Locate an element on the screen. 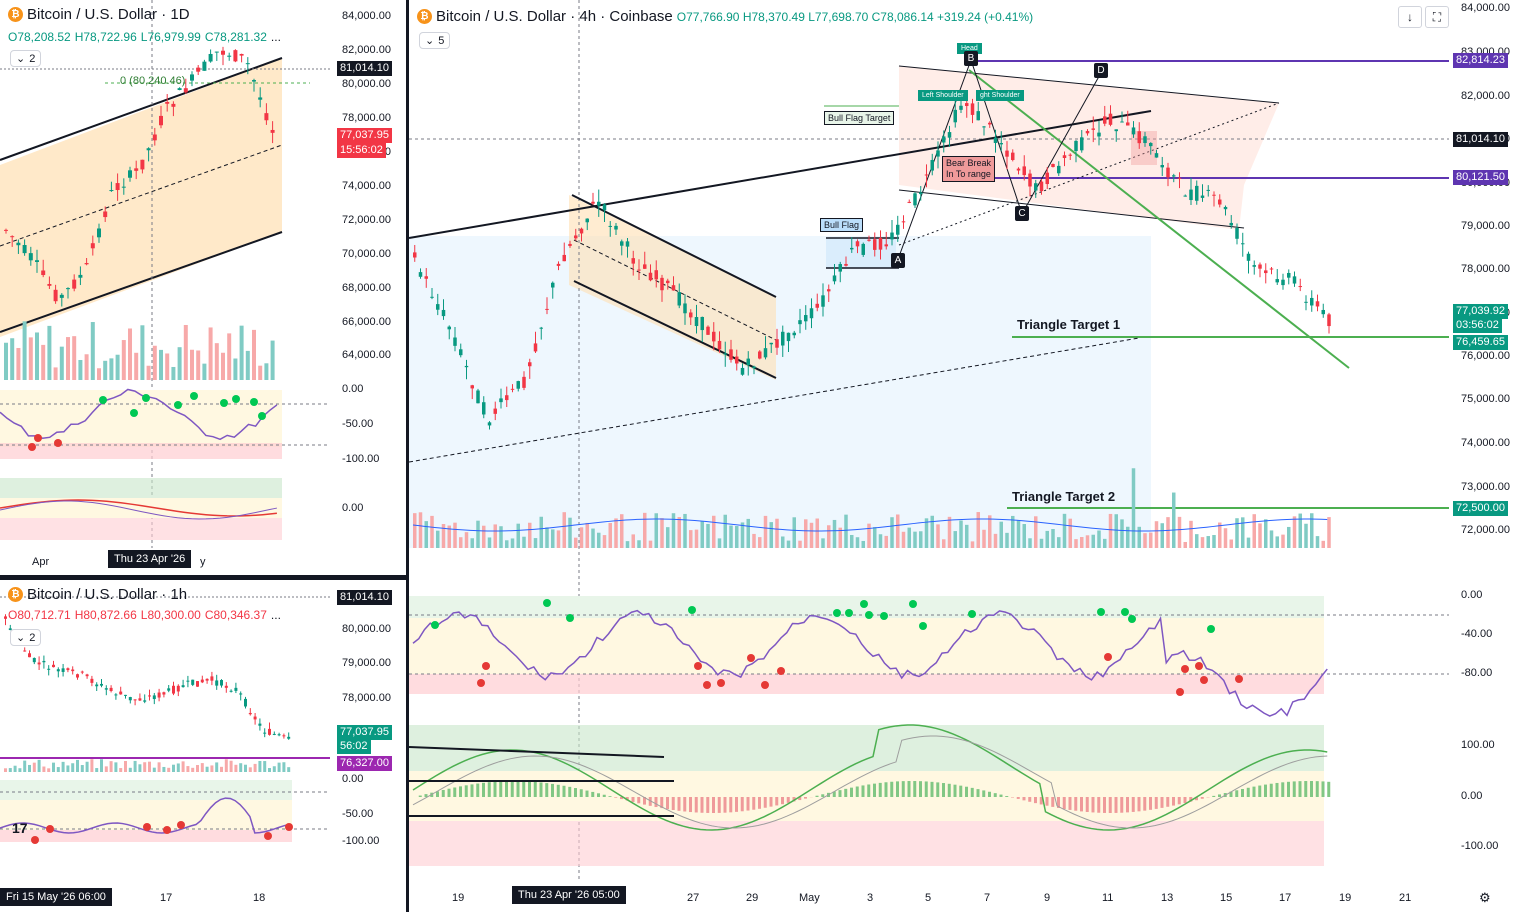  daily-symbol-title: Bitcoin / U.S. Dollar · 1D is located at coordinates (108, 14).